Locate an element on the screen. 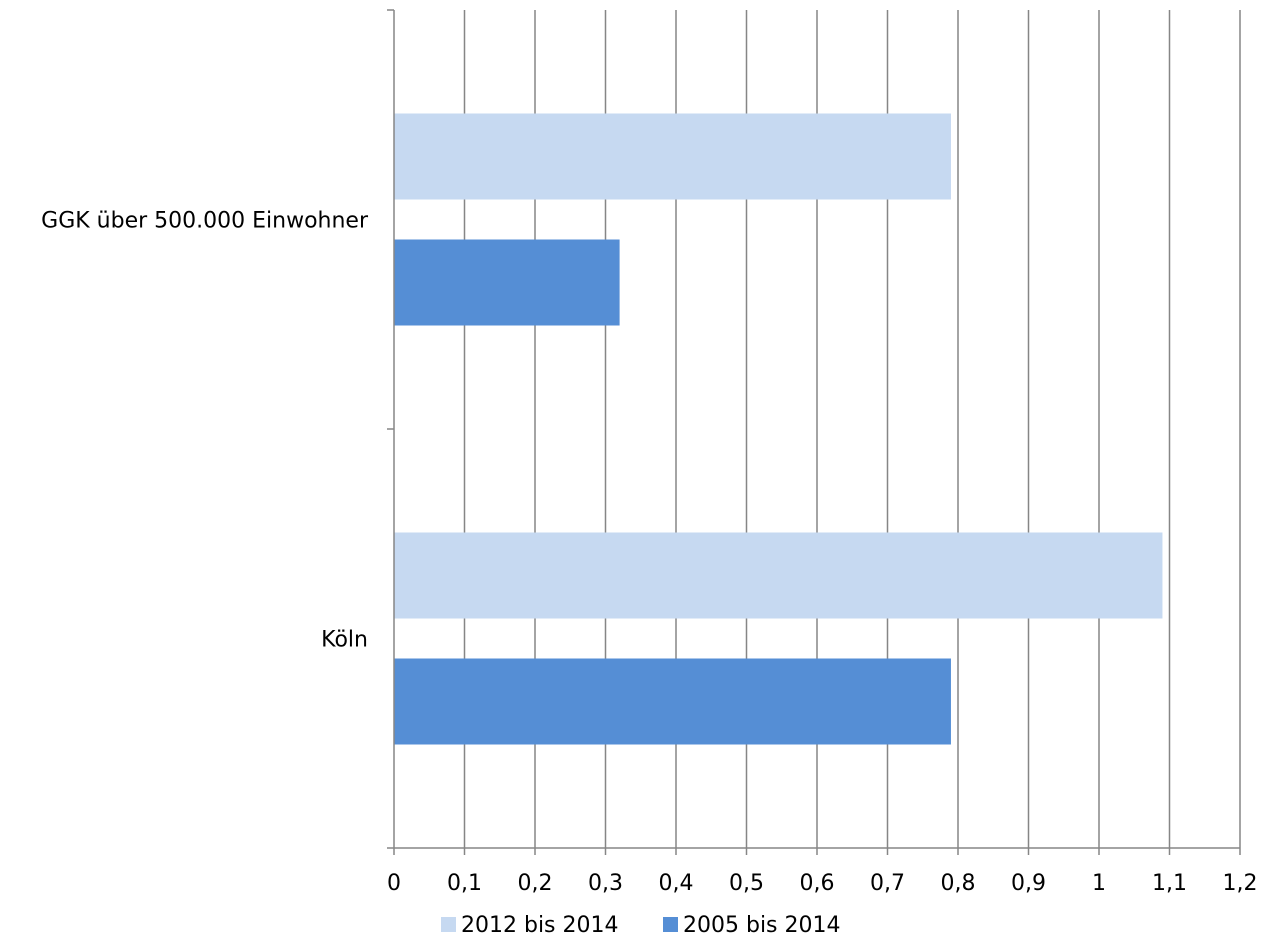 The width and height of the screenshot is (1261, 944). legend-label: 2012 bis 2014 is located at coordinates (540, 925).